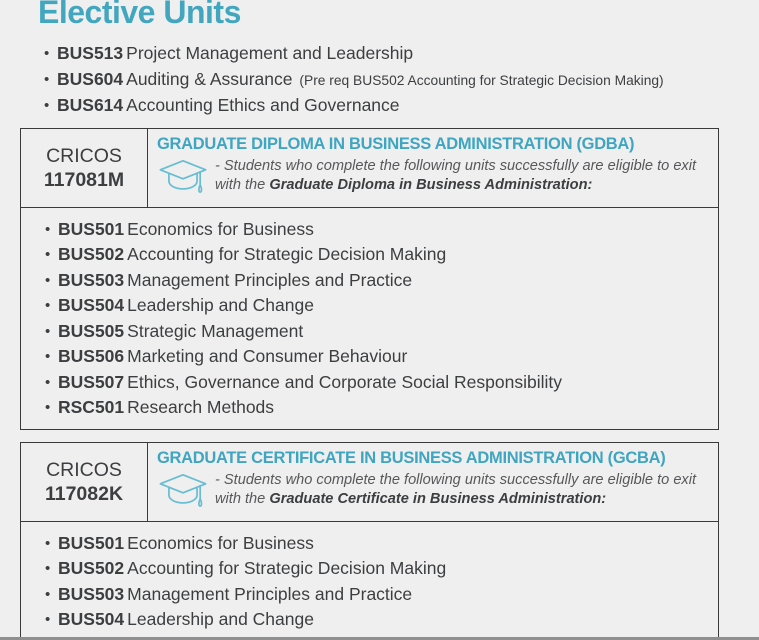 The height and width of the screenshot is (640, 759). What do you see at coordinates (379, 638) in the screenshot?
I see `bottom-edge-strip` at bounding box center [379, 638].